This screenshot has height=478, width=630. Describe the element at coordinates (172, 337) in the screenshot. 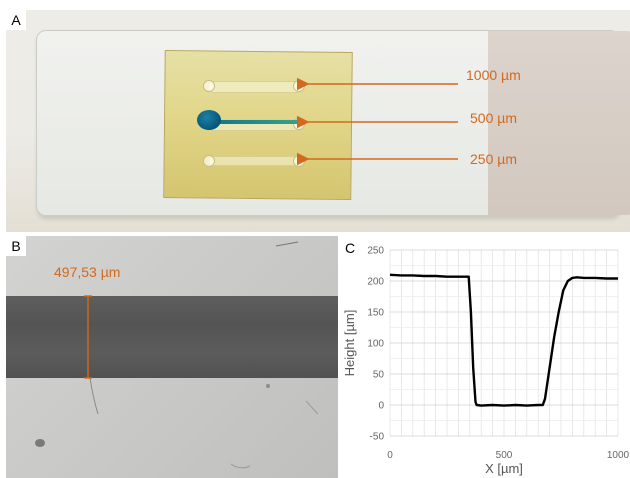

I see `channel-band` at that location.